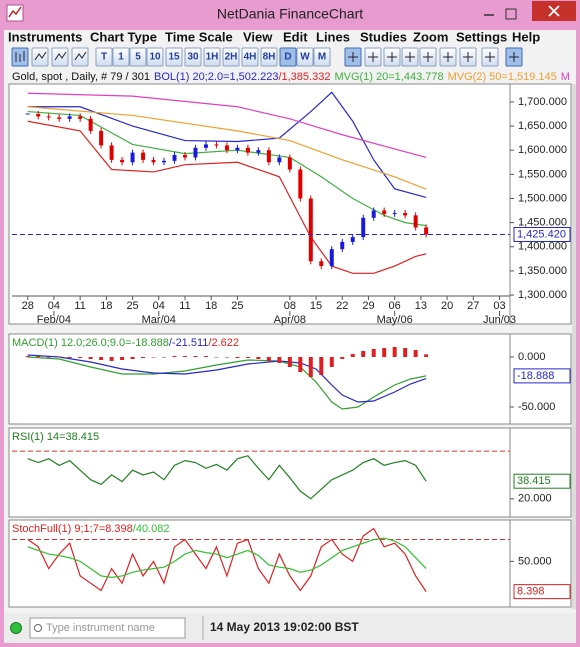  What do you see at coordinates (100, 628) in the screenshot?
I see `instrument-placeholder: Type instrument name` at bounding box center [100, 628].